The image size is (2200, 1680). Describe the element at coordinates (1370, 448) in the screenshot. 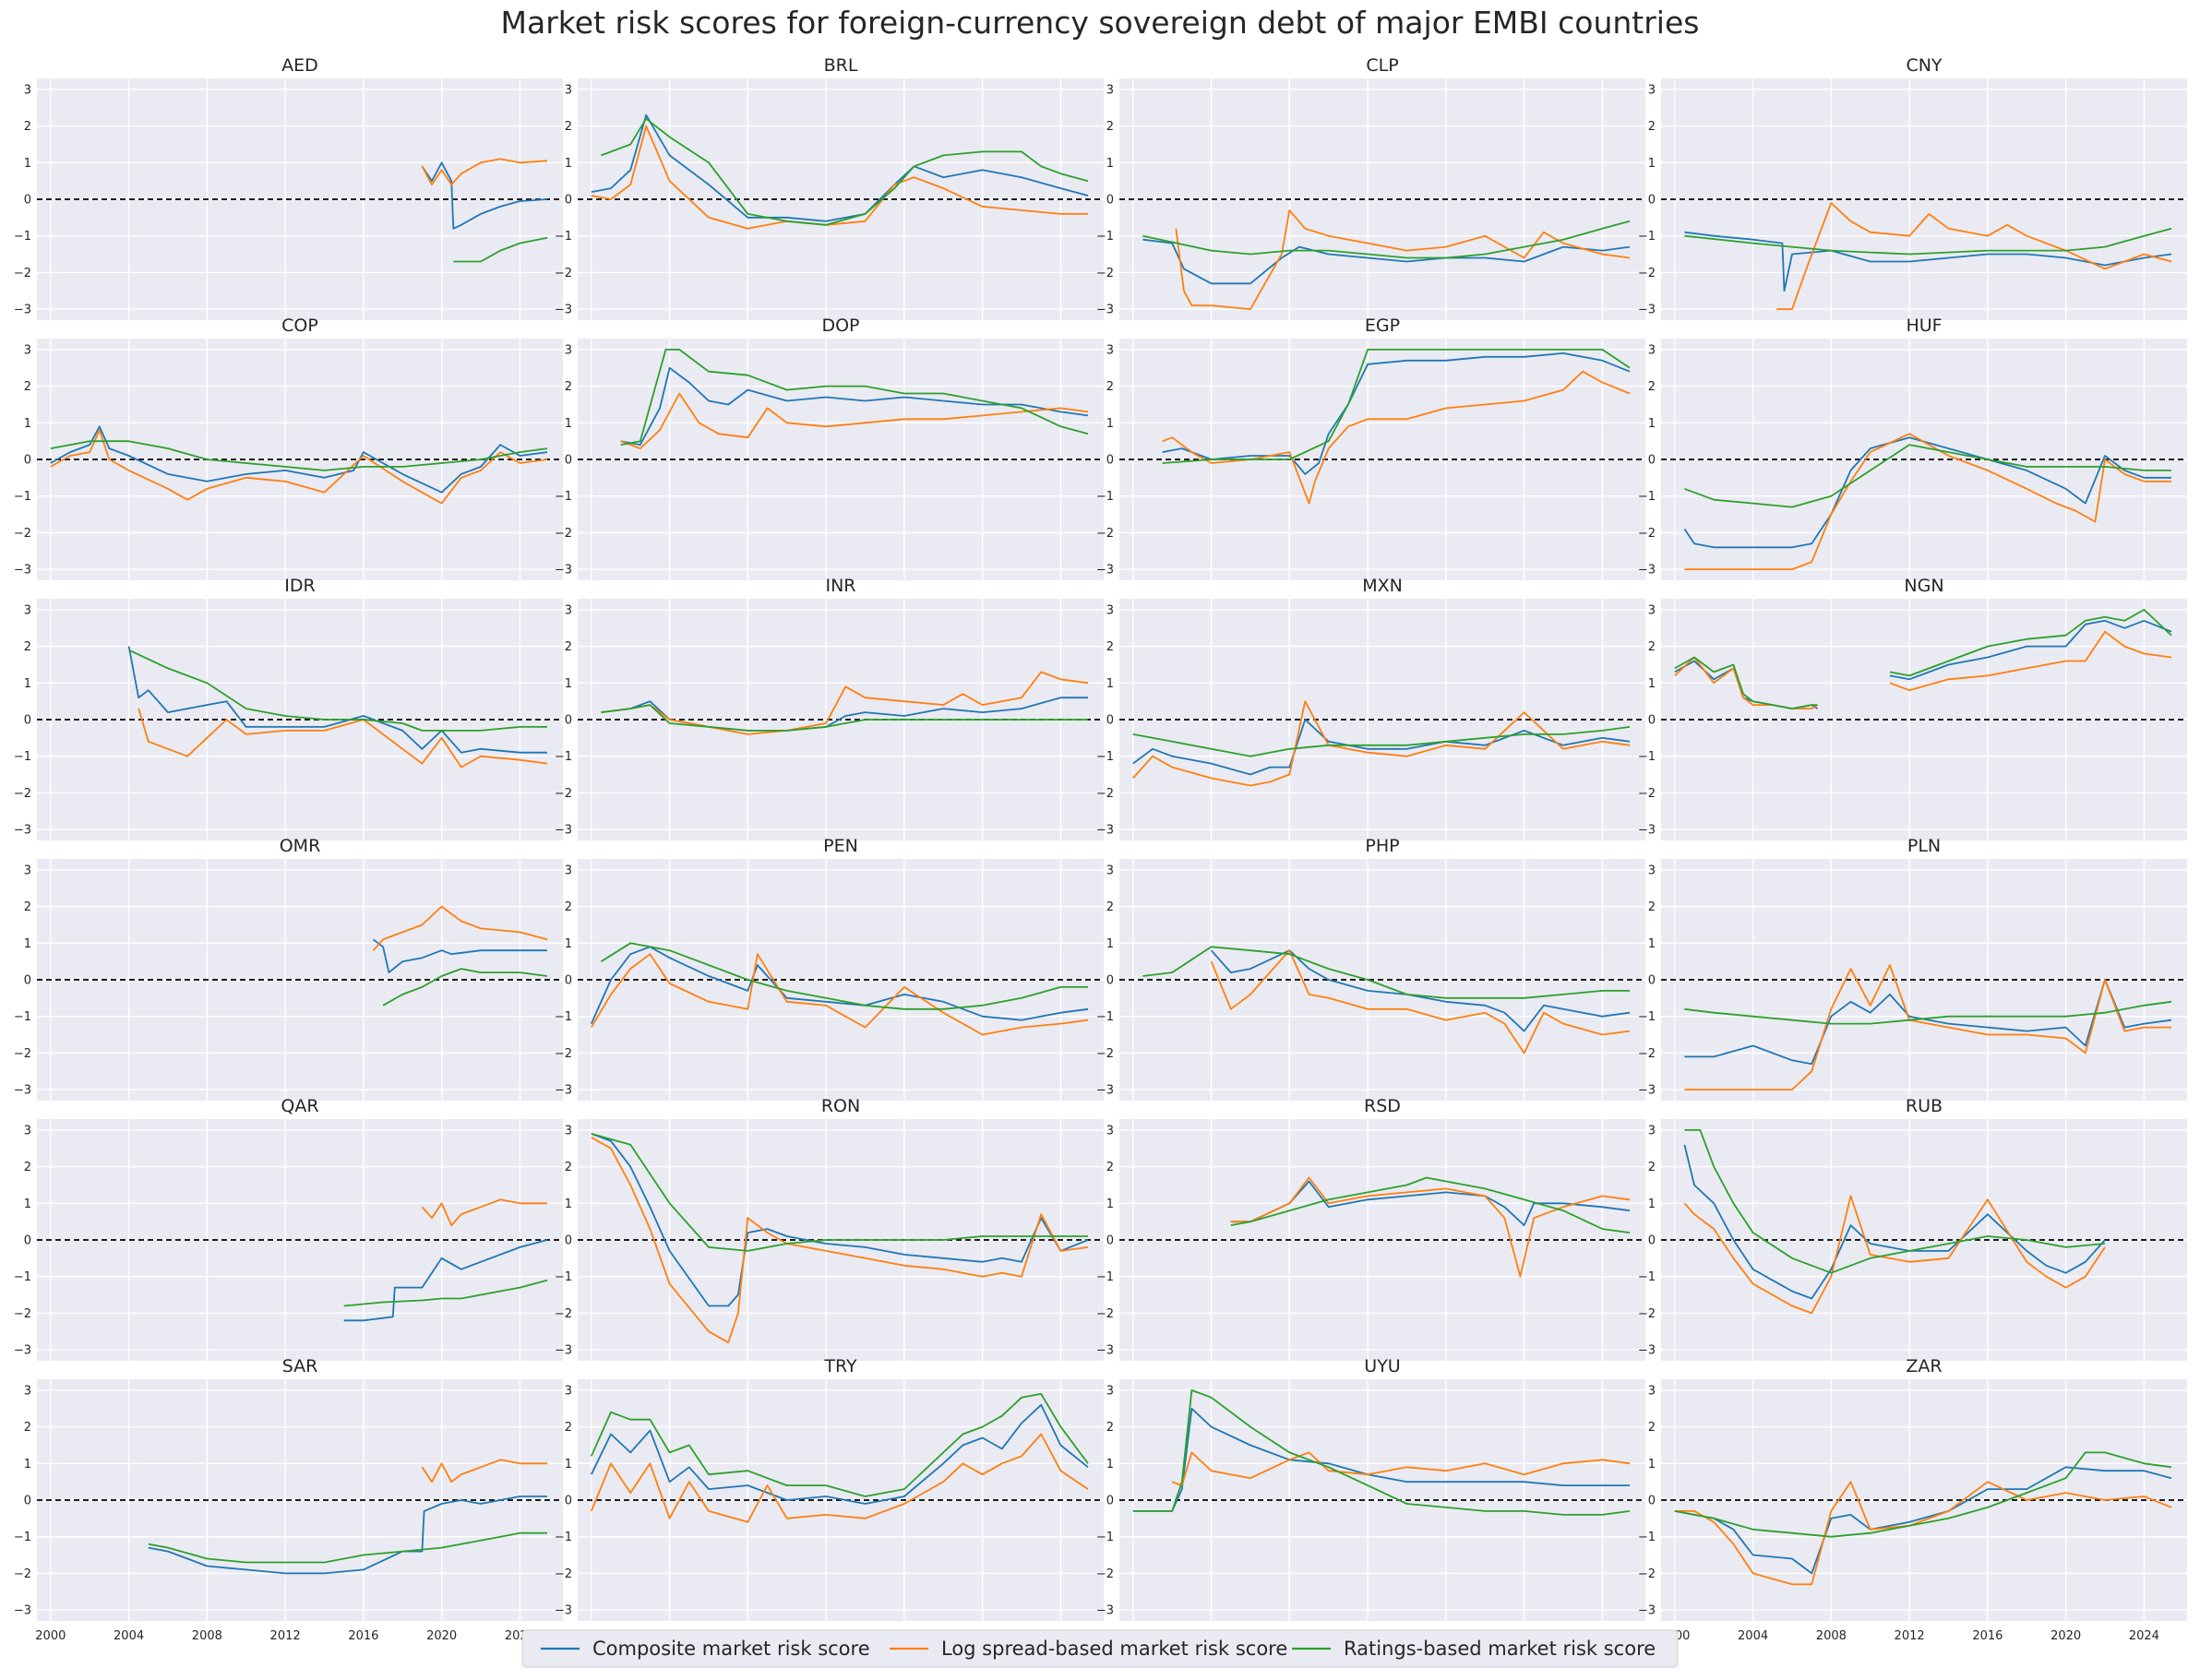

I see `panel-egp: EGP −3 −2 −1 0 1 2 3` at that location.